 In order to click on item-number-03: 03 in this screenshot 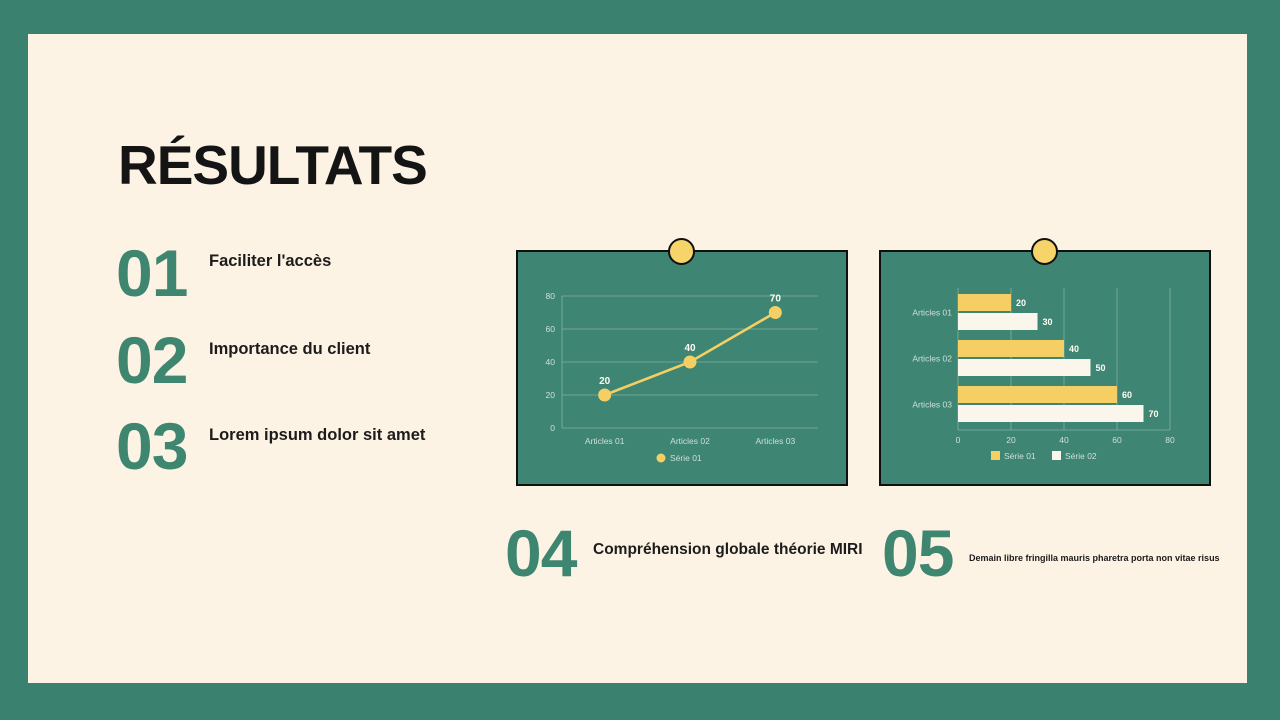, I will do `click(152, 446)`.